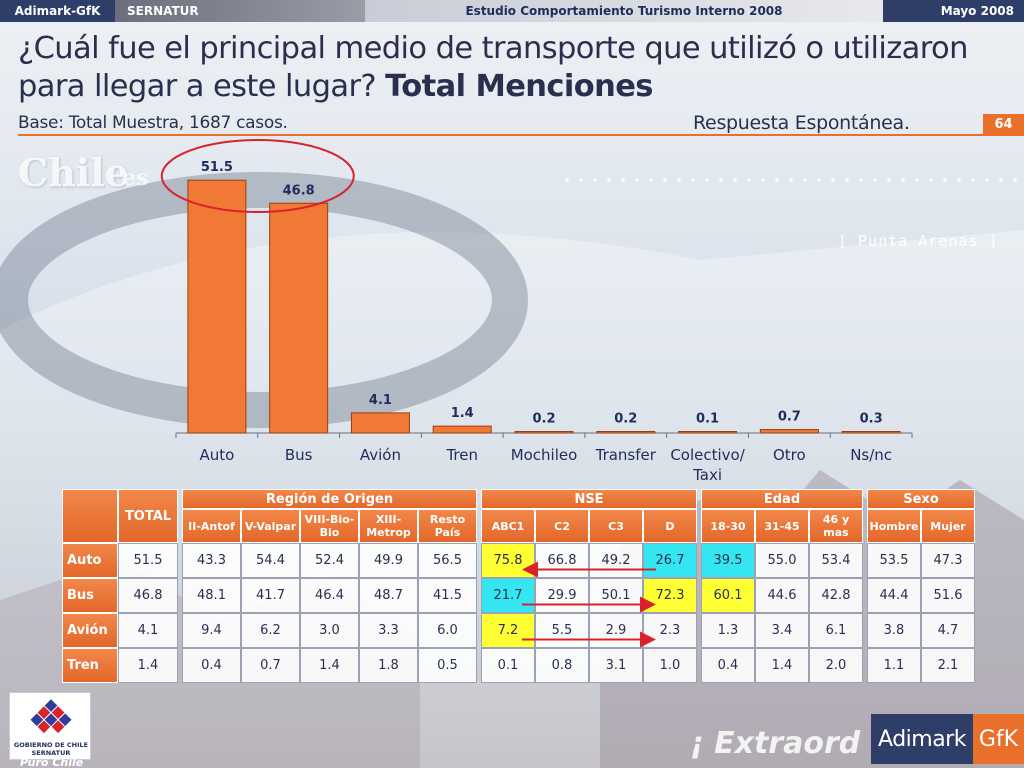 The height and width of the screenshot is (768, 1024). What do you see at coordinates (894, 560) in the screenshot?
I see `table-cell: 53.5` at bounding box center [894, 560].